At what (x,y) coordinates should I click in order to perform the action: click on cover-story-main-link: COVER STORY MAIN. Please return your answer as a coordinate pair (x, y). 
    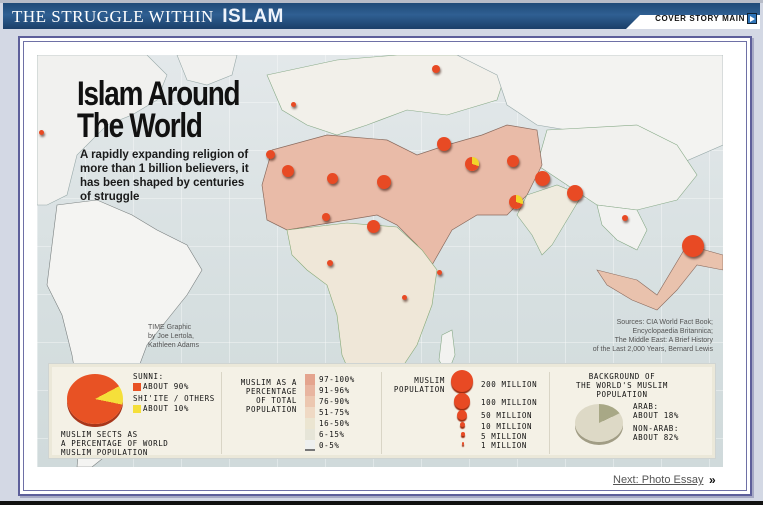
    Looking at the image, I should click on (700, 18).